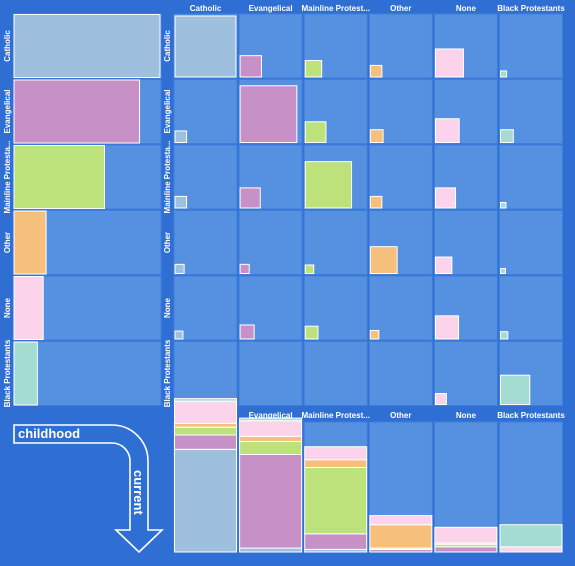 The height and width of the screenshot is (566, 575). What do you see at coordinates (205, 442) in the screenshot?
I see `stack-segment-evangelical-in-catholic` at bounding box center [205, 442].